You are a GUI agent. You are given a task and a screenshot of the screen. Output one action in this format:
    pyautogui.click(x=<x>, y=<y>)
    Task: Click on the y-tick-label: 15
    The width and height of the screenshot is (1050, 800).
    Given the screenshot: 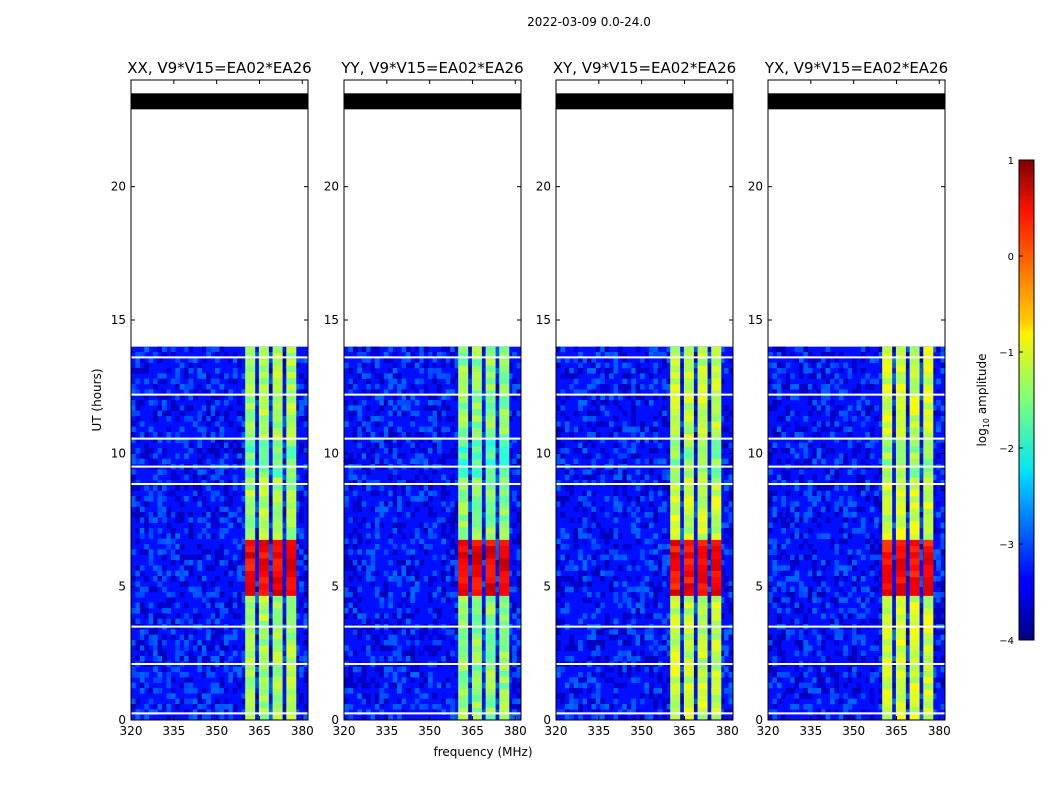 What is the action you would take?
    pyautogui.click(x=543, y=320)
    